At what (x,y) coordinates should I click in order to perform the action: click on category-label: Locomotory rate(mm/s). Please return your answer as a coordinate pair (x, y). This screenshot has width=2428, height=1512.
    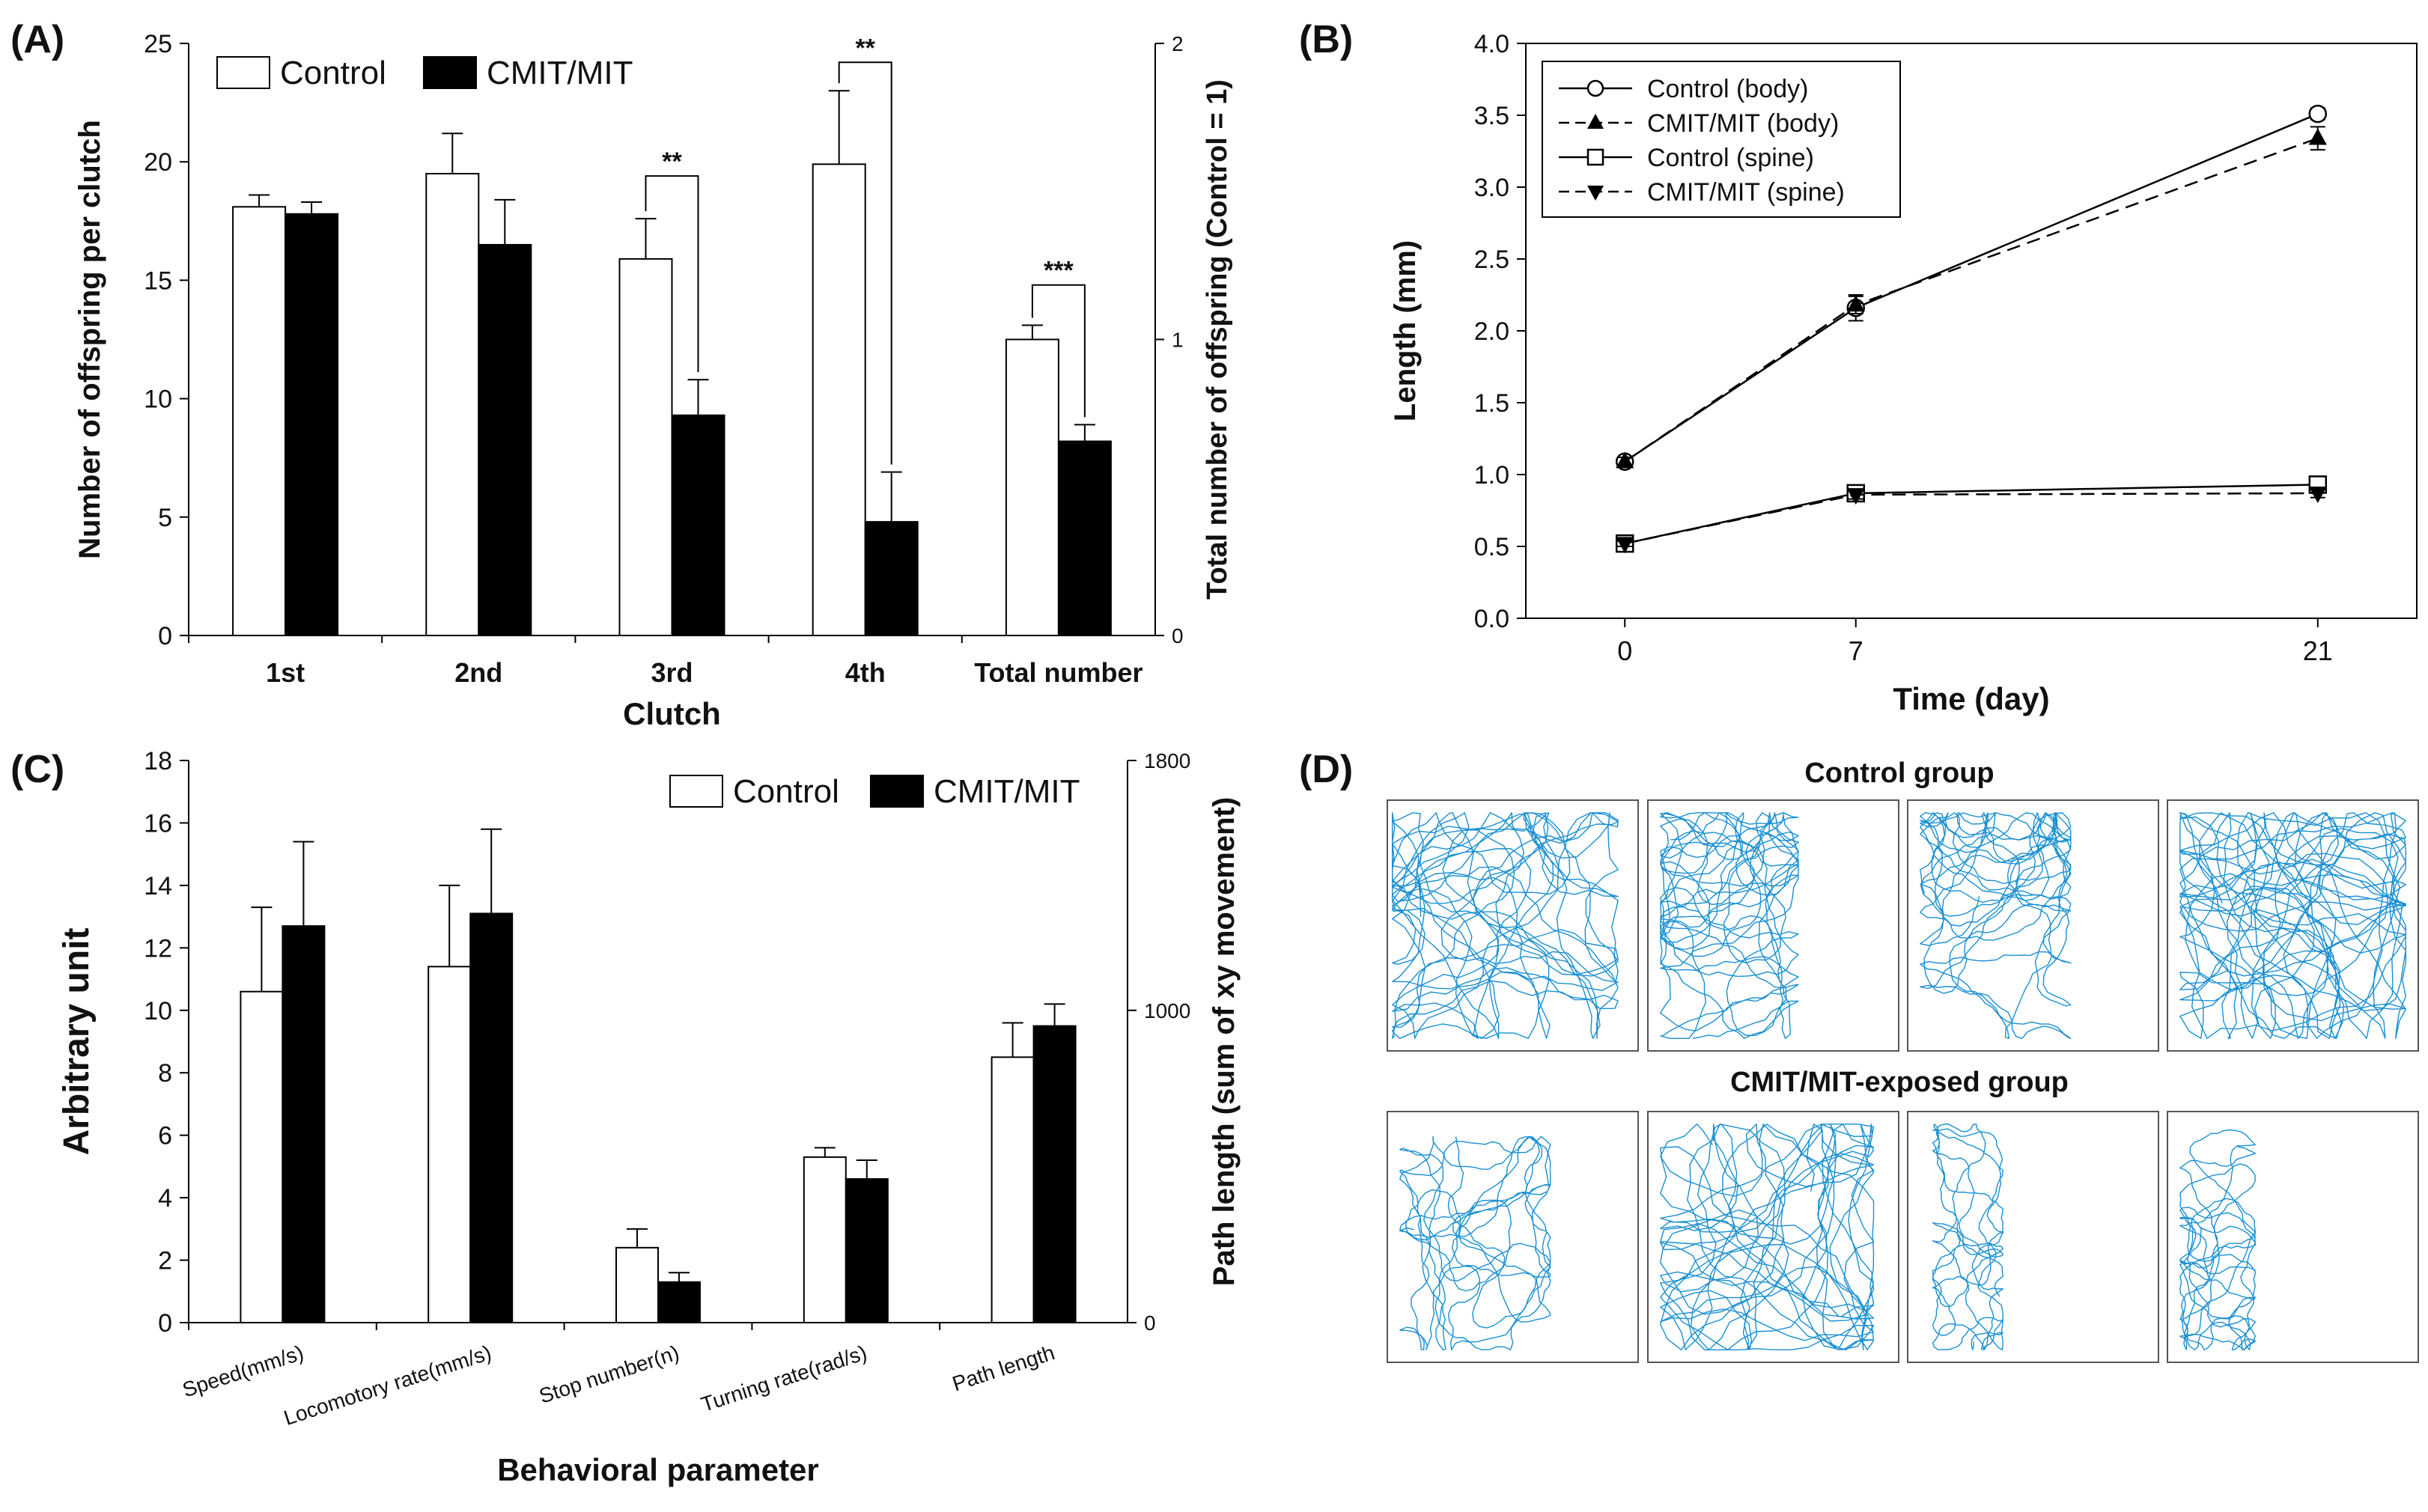
    Looking at the image, I should click on (387, 1385).